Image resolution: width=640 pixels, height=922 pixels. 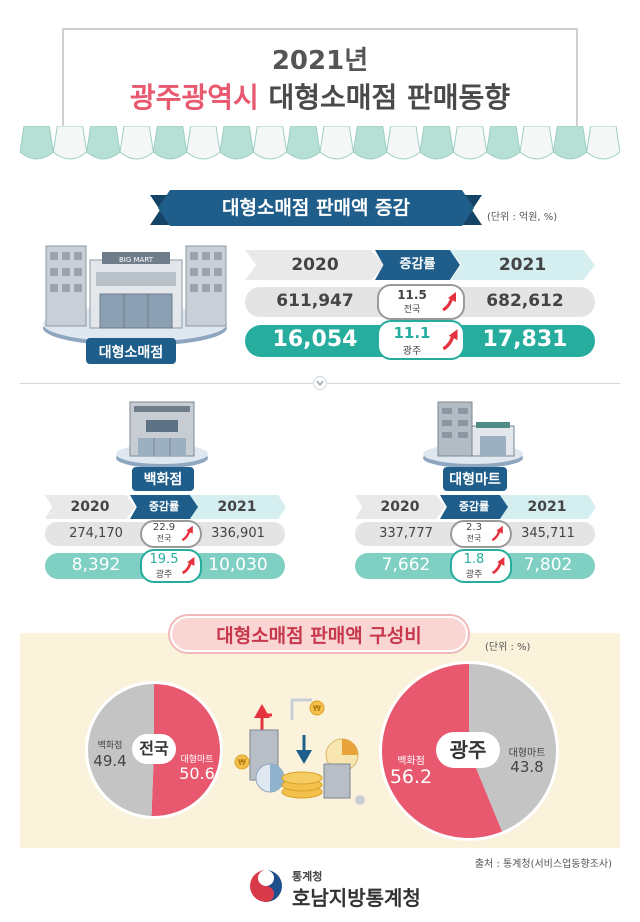 What do you see at coordinates (411, 761) in the screenshot?
I see `gwangju-dept-label: 백화점` at bounding box center [411, 761].